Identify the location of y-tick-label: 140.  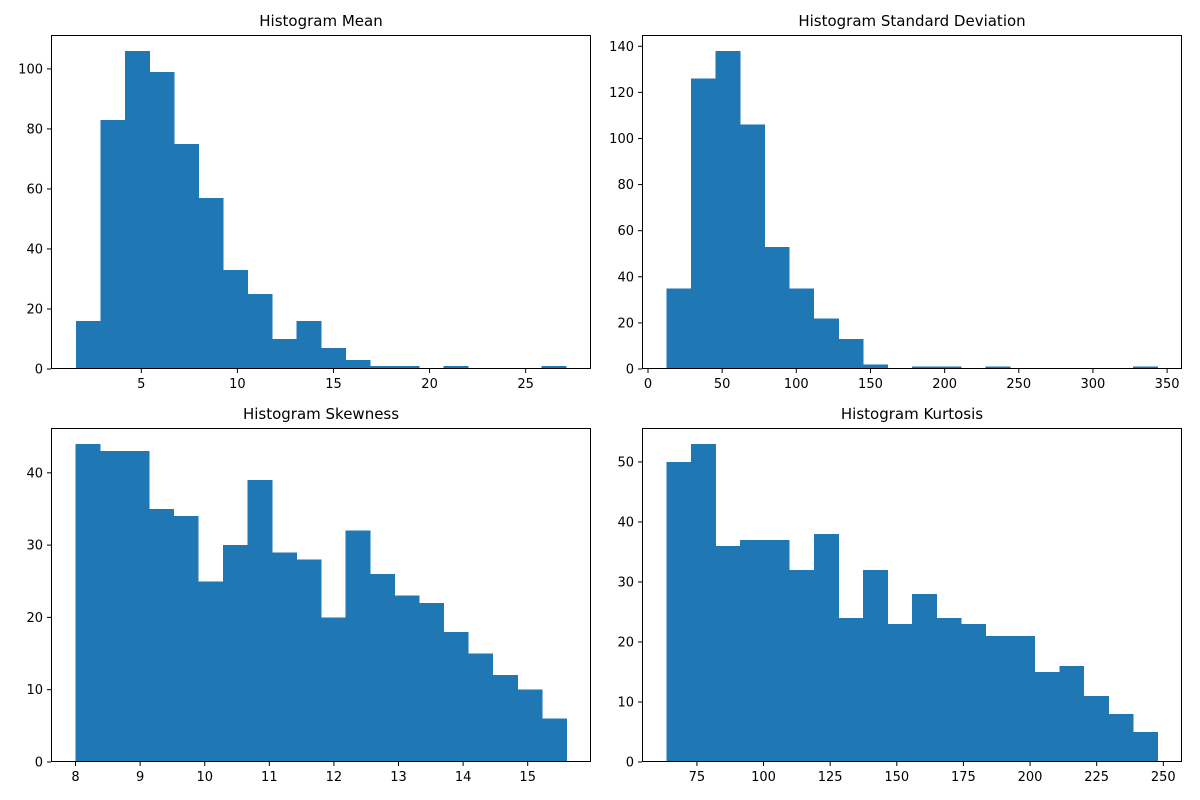
(621, 47).